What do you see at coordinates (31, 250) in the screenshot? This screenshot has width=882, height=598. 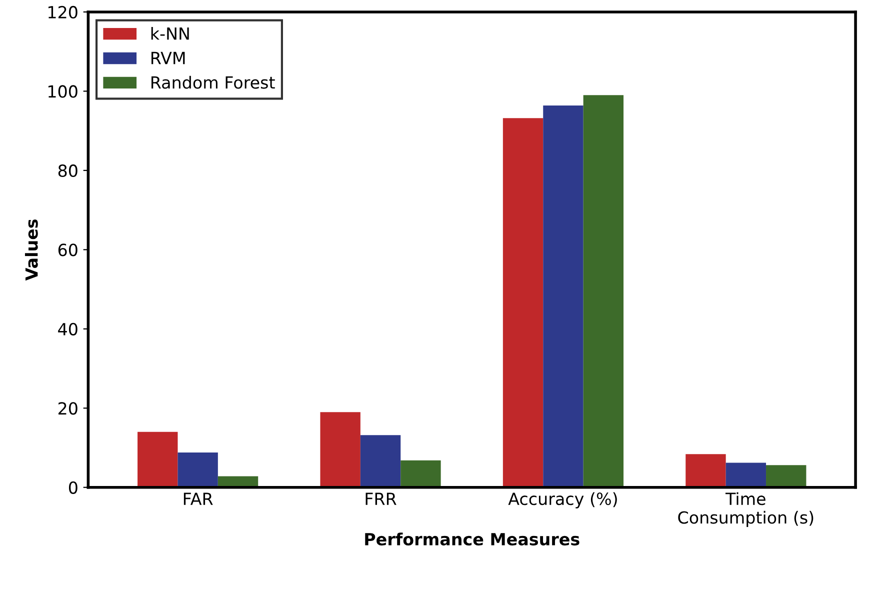 I see `y-axis-title: Values` at bounding box center [31, 250].